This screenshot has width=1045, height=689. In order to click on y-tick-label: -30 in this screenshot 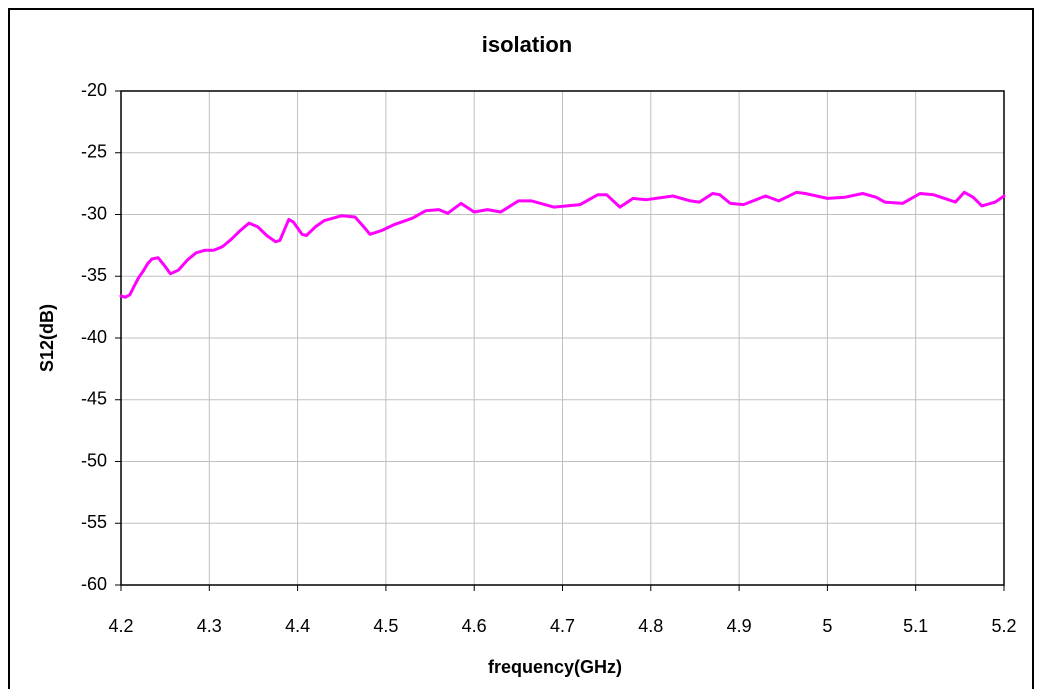, I will do `click(94, 213)`.